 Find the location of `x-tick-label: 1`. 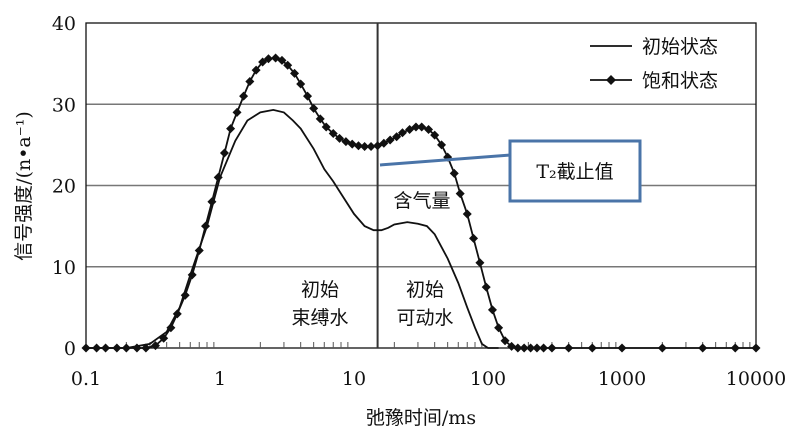

x-tick-label: 1 is located at coordinates (220, 379).